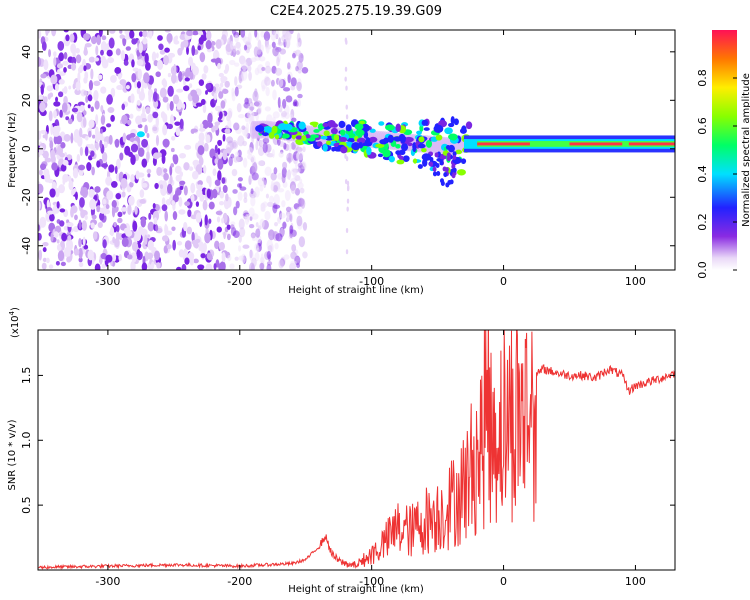  I want to click on colorbar-tick-label: 0.8, so click(702, 78).